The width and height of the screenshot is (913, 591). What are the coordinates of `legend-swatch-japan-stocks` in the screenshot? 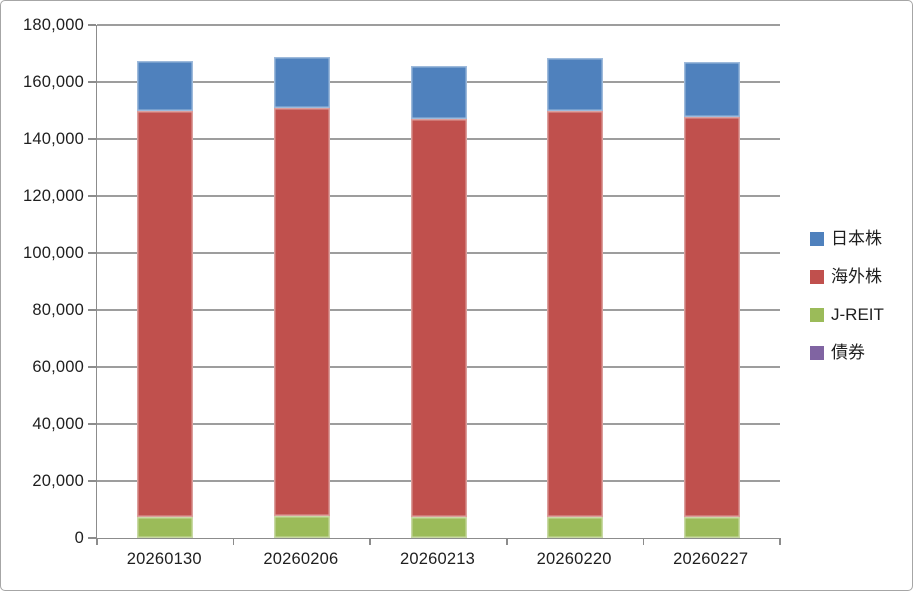 It's located at (817, 239).